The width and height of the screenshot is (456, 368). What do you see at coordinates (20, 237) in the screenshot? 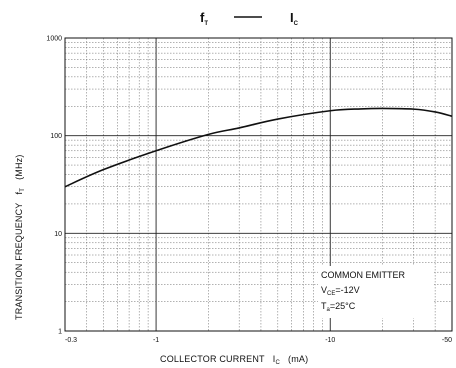
I see `y-axis-title: TRANSITION FREQUENCYfT(MHz)` at bounding box center [20, 237].